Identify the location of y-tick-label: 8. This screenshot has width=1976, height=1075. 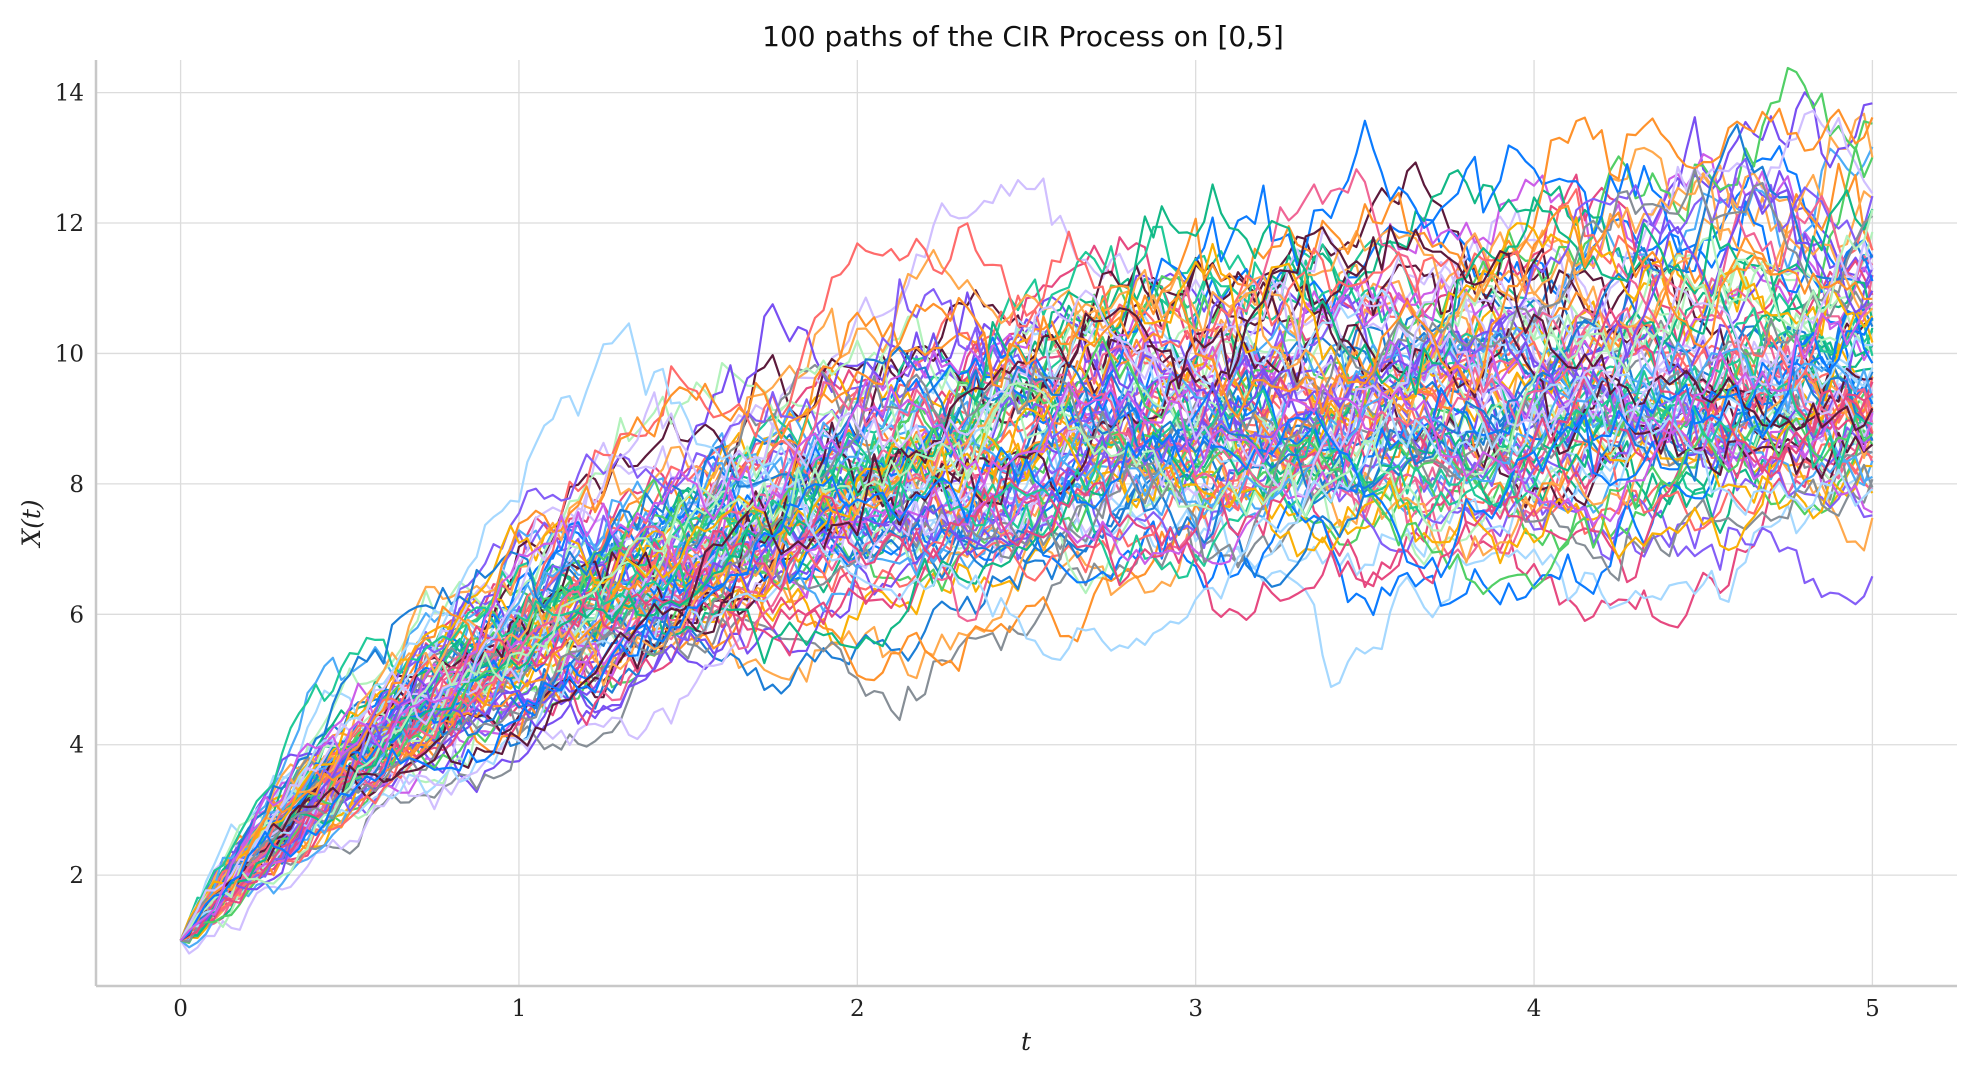
(76, 485).